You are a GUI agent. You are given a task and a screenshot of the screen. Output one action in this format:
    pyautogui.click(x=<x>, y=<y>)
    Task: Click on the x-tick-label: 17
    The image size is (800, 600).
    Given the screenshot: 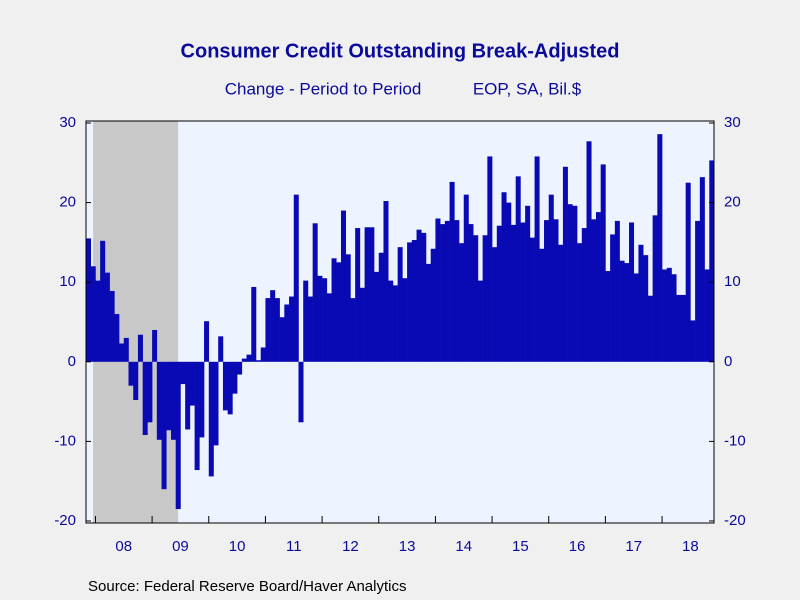 What is the action you would take?
    pyautogui.click(x=633, y=546)
    